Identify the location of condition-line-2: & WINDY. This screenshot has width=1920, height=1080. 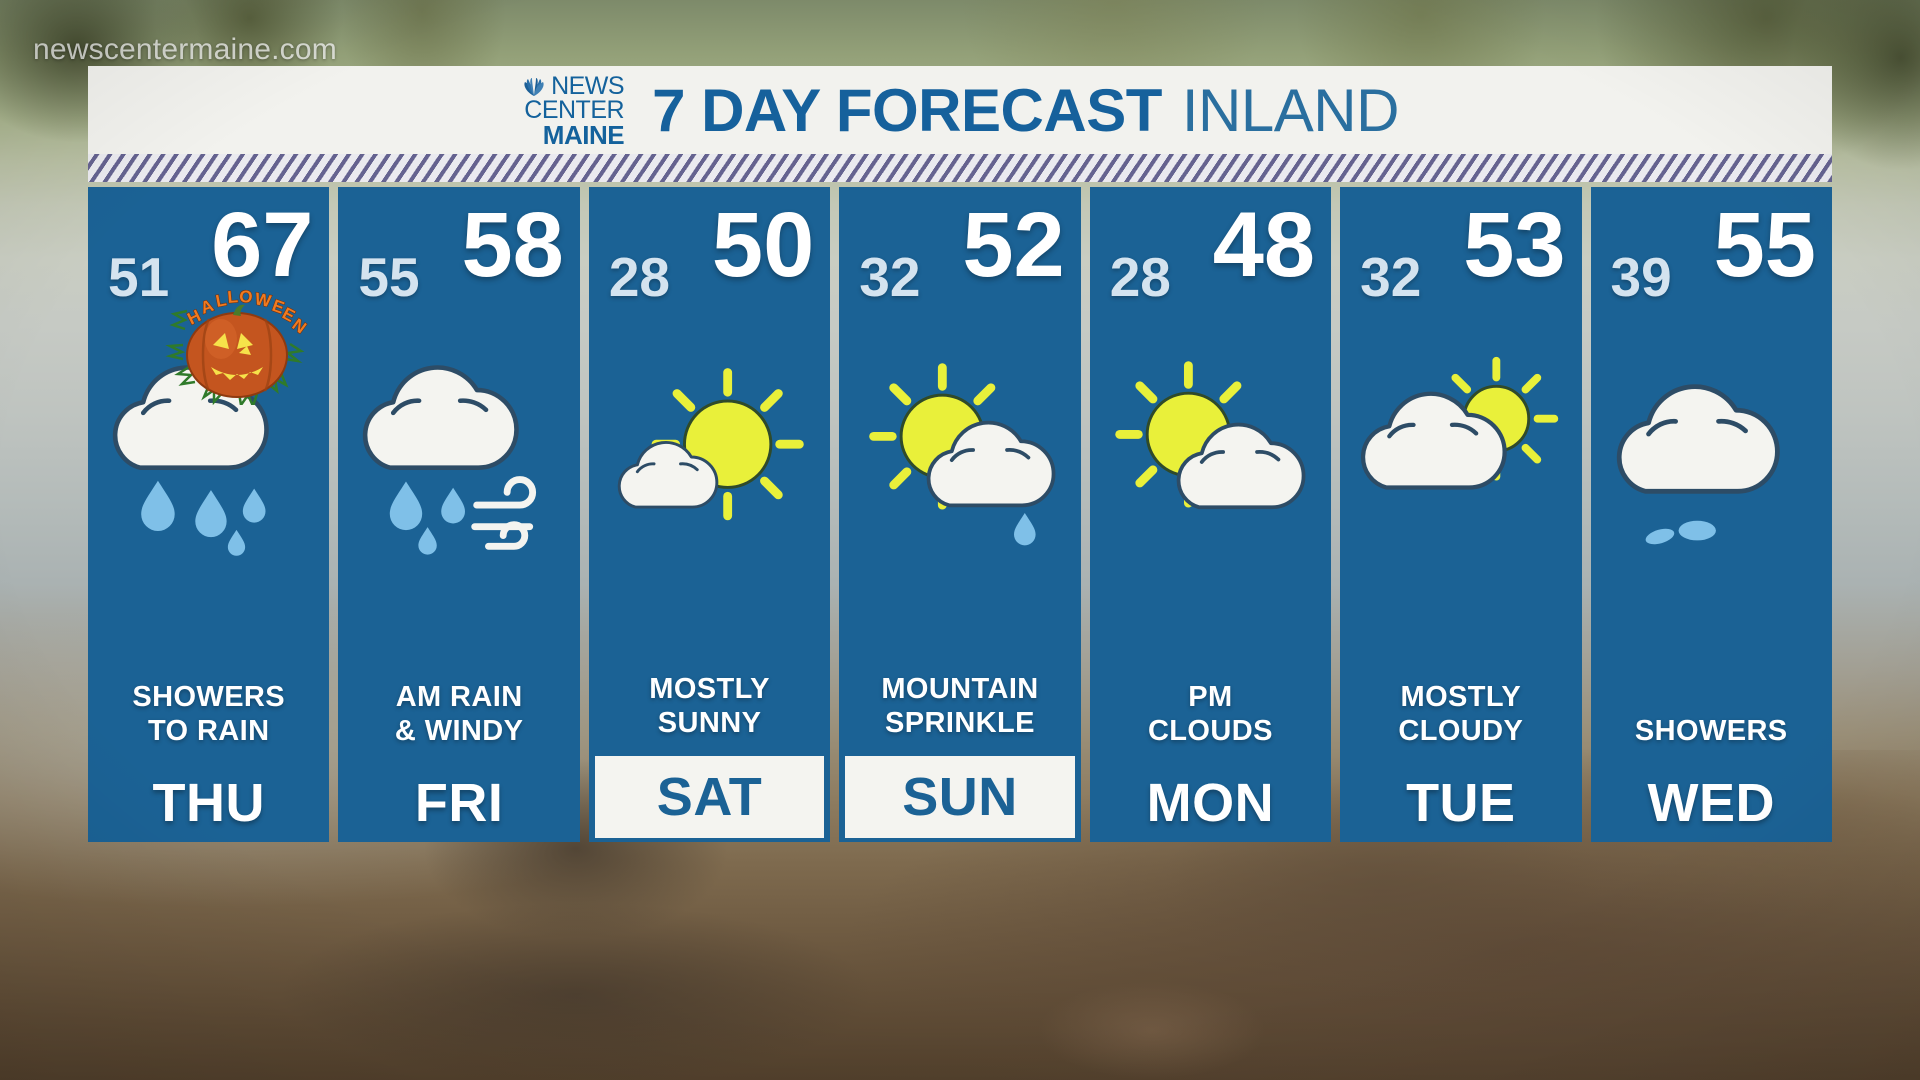
(459, 730).